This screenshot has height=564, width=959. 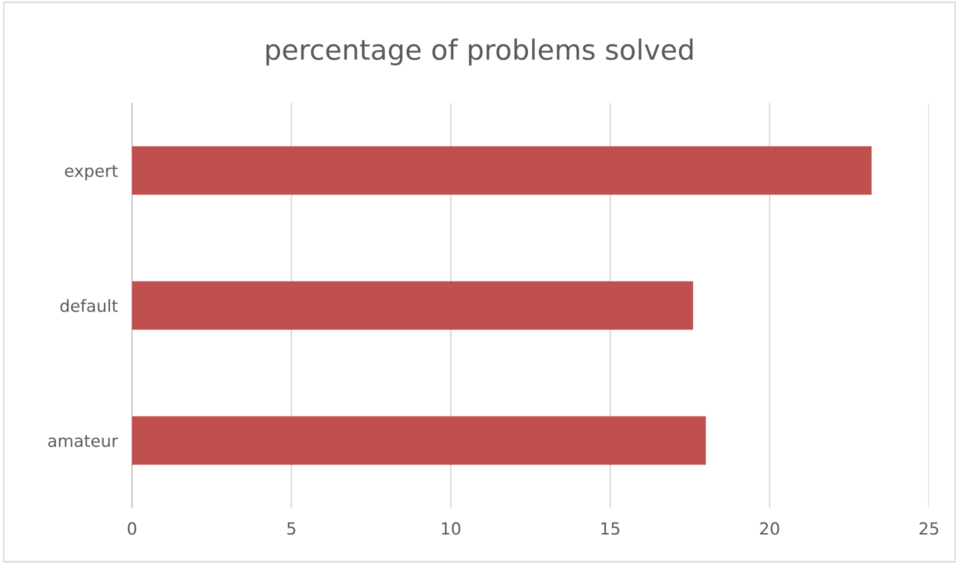 I want to click on y-tick-label: default, so click(x=89, y=305).